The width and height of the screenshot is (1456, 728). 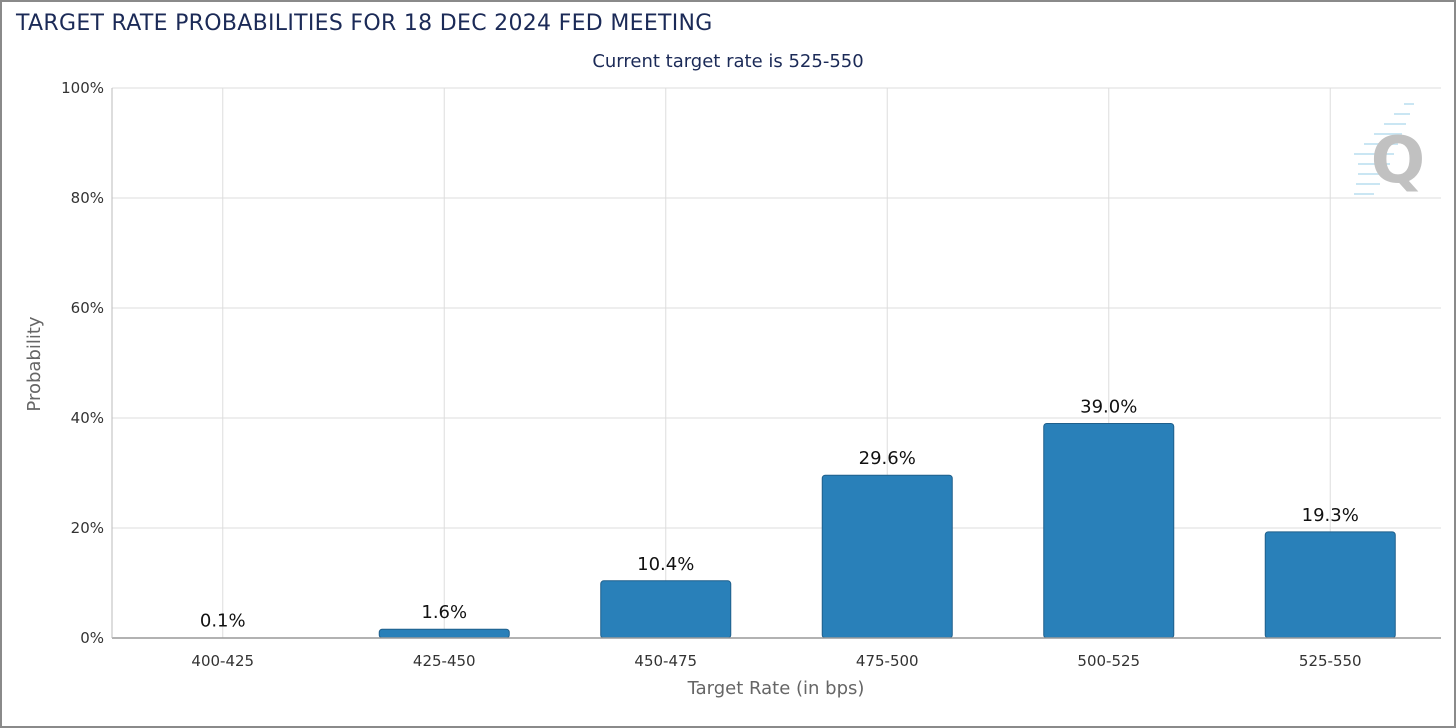 What do you see at coordinates (222, 661) in the screenshot?
I see `x-tick-label: 400-425` at bounding box center [222, 661].